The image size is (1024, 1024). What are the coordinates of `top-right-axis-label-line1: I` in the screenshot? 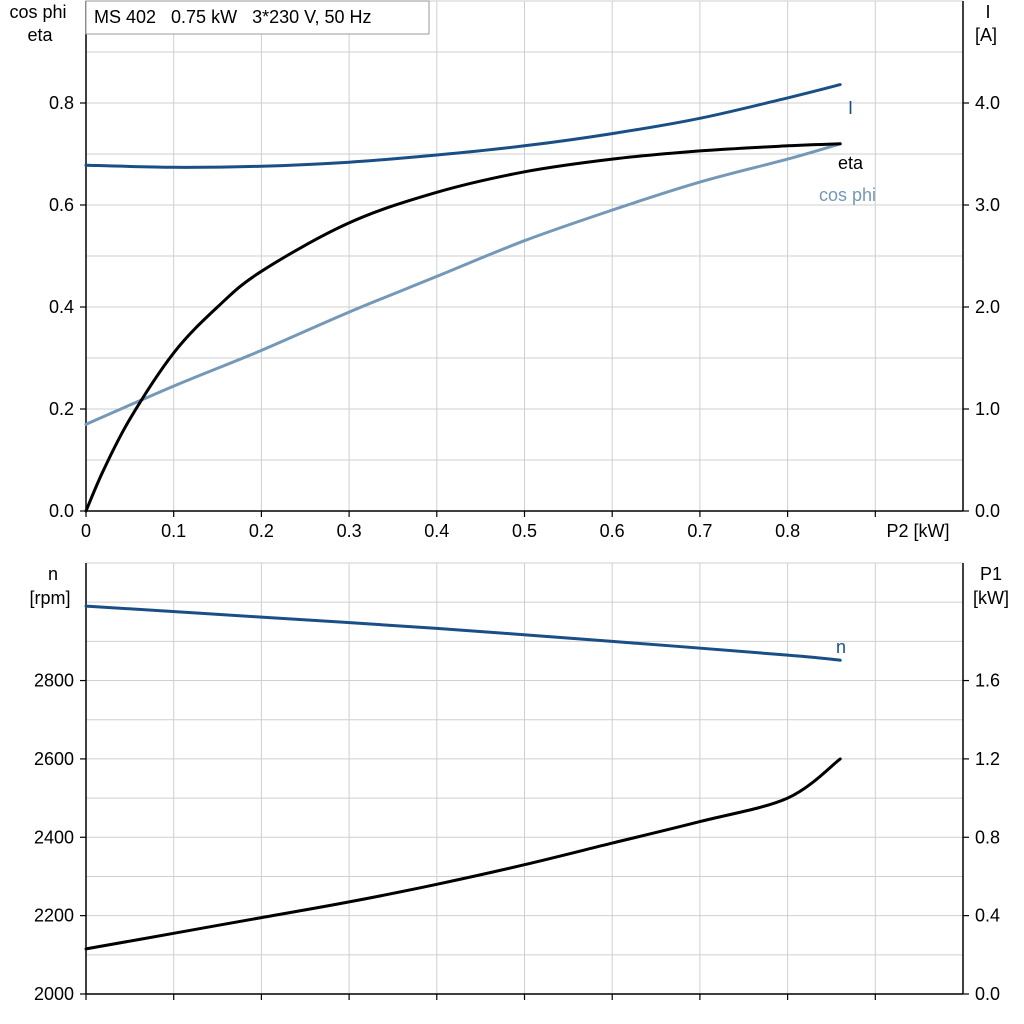 It's located at (987, 12).